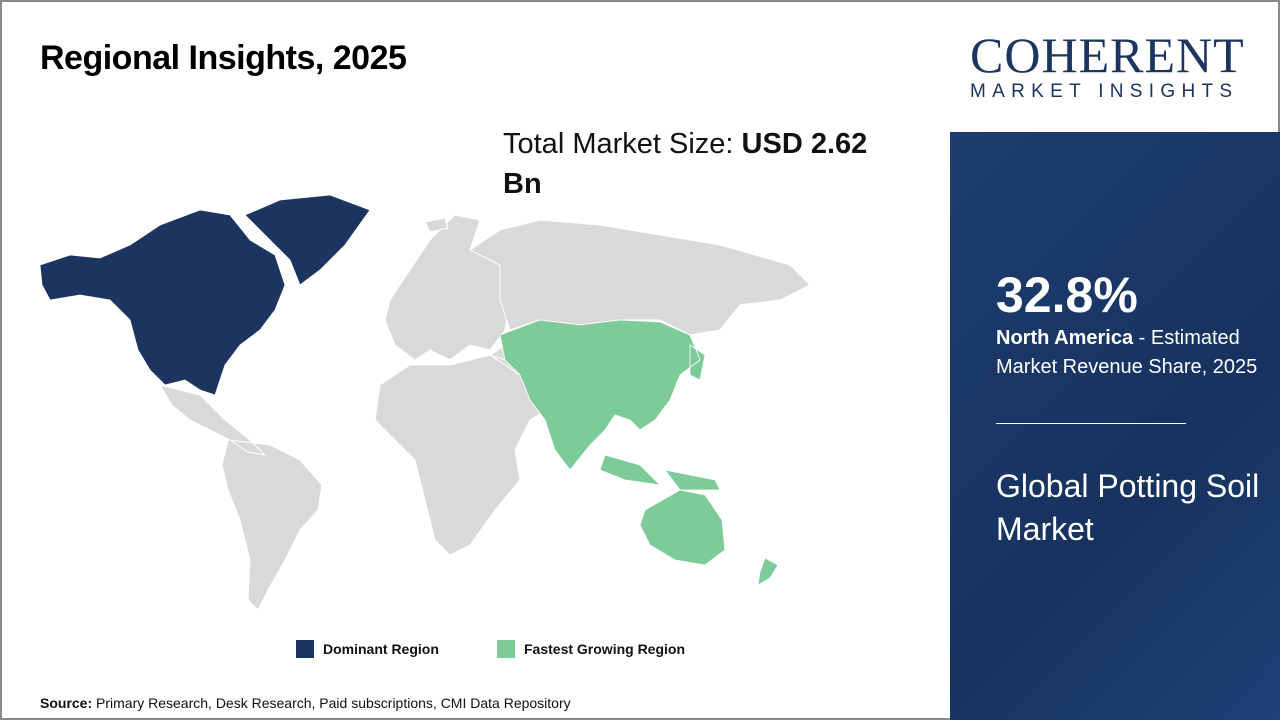 This screenshot has height=720, width=1280. I want to click on logo: COHERENT MARKET INSIGHTS, so click(1115, 66).